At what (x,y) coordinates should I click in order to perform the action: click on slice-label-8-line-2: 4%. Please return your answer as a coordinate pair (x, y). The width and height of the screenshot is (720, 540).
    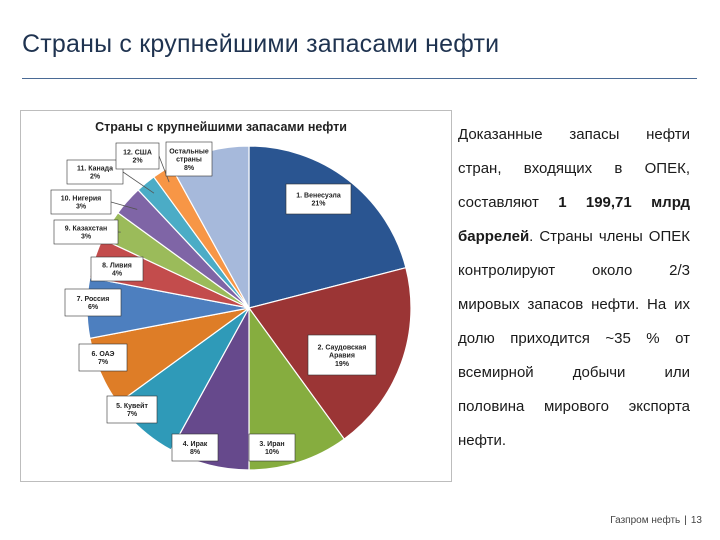
    Looking at the image, I should click on (117, 274).